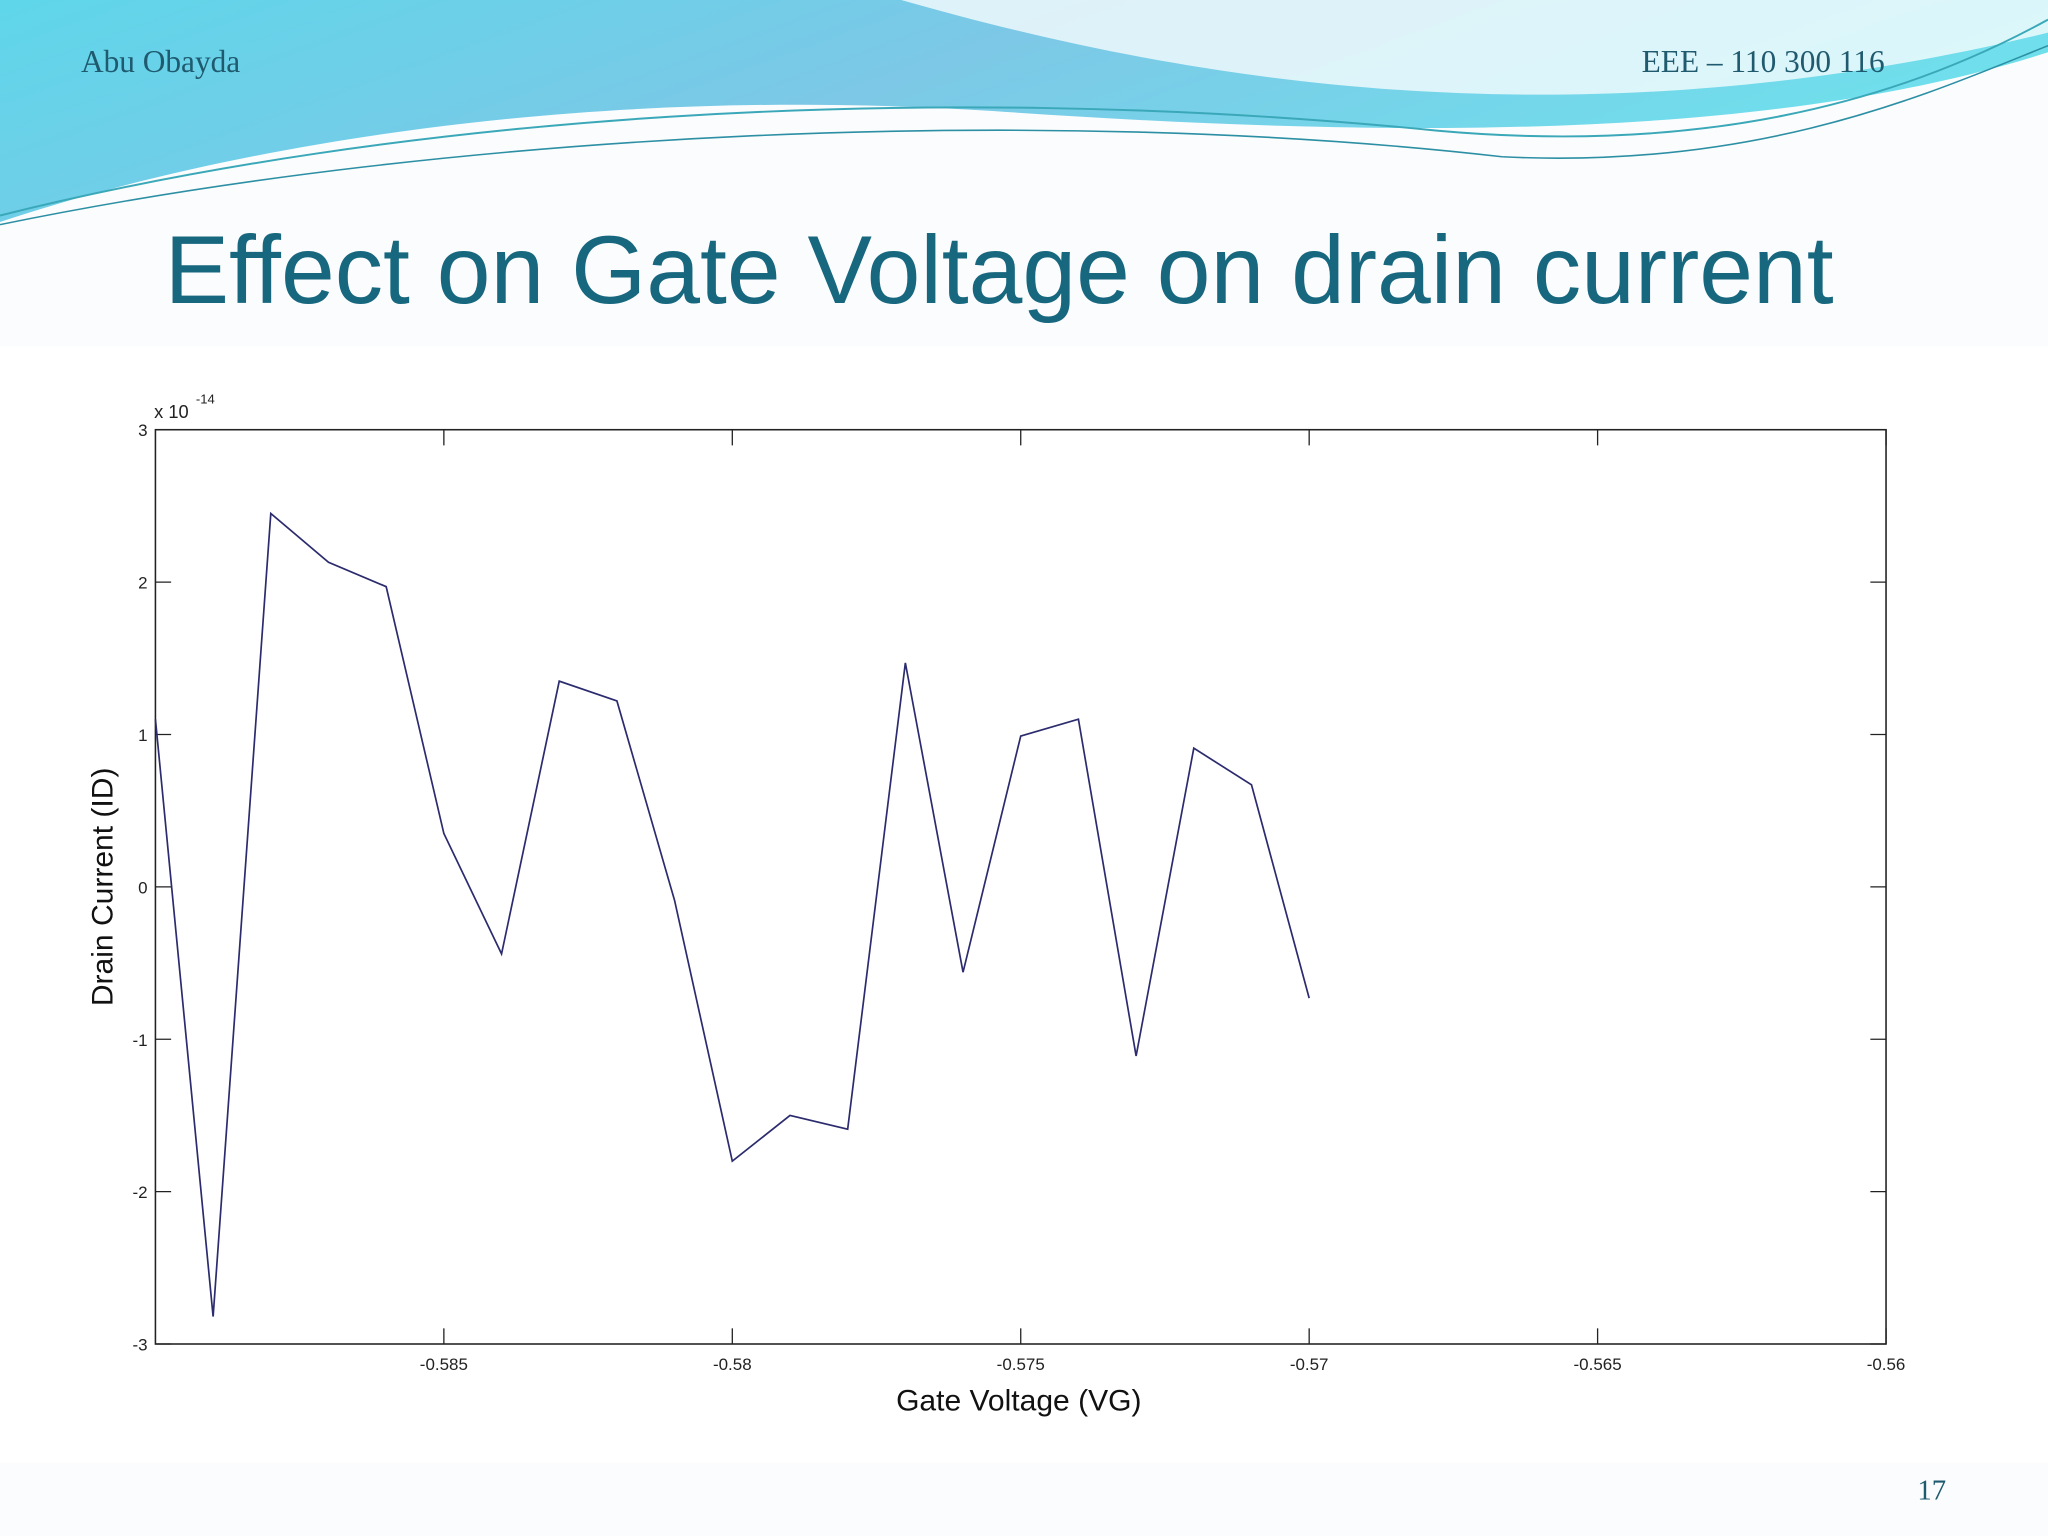 The height and width of the screenshot is (1536, 2048). What do you see at coordinates (142, 887) in the screenshot?
I see `y-tick-label: 0` at bounding box center [142, 887].